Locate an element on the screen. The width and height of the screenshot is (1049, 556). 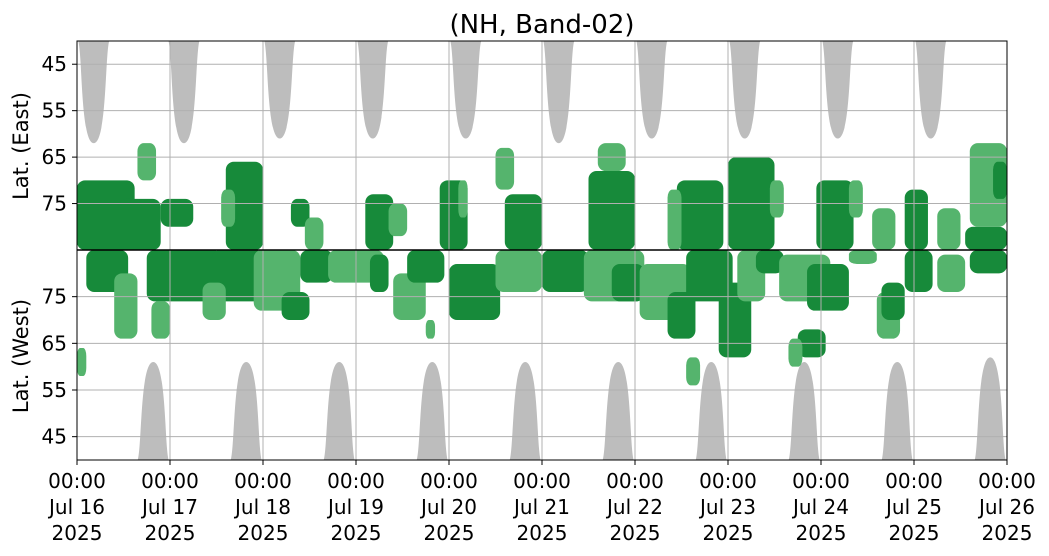
x-tick-label: Jul 20 is located at coordinates (448, 507).